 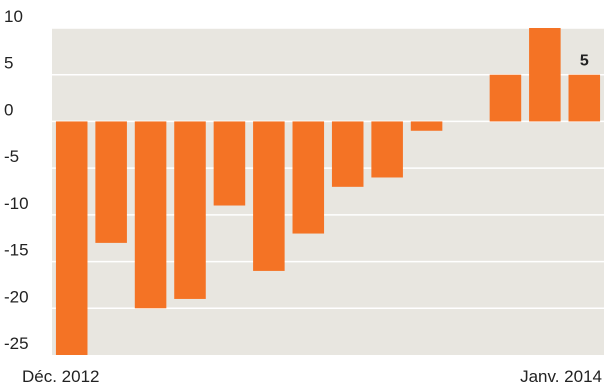 I want to click on y-tick-label: 10, so click(x=13, y=16).